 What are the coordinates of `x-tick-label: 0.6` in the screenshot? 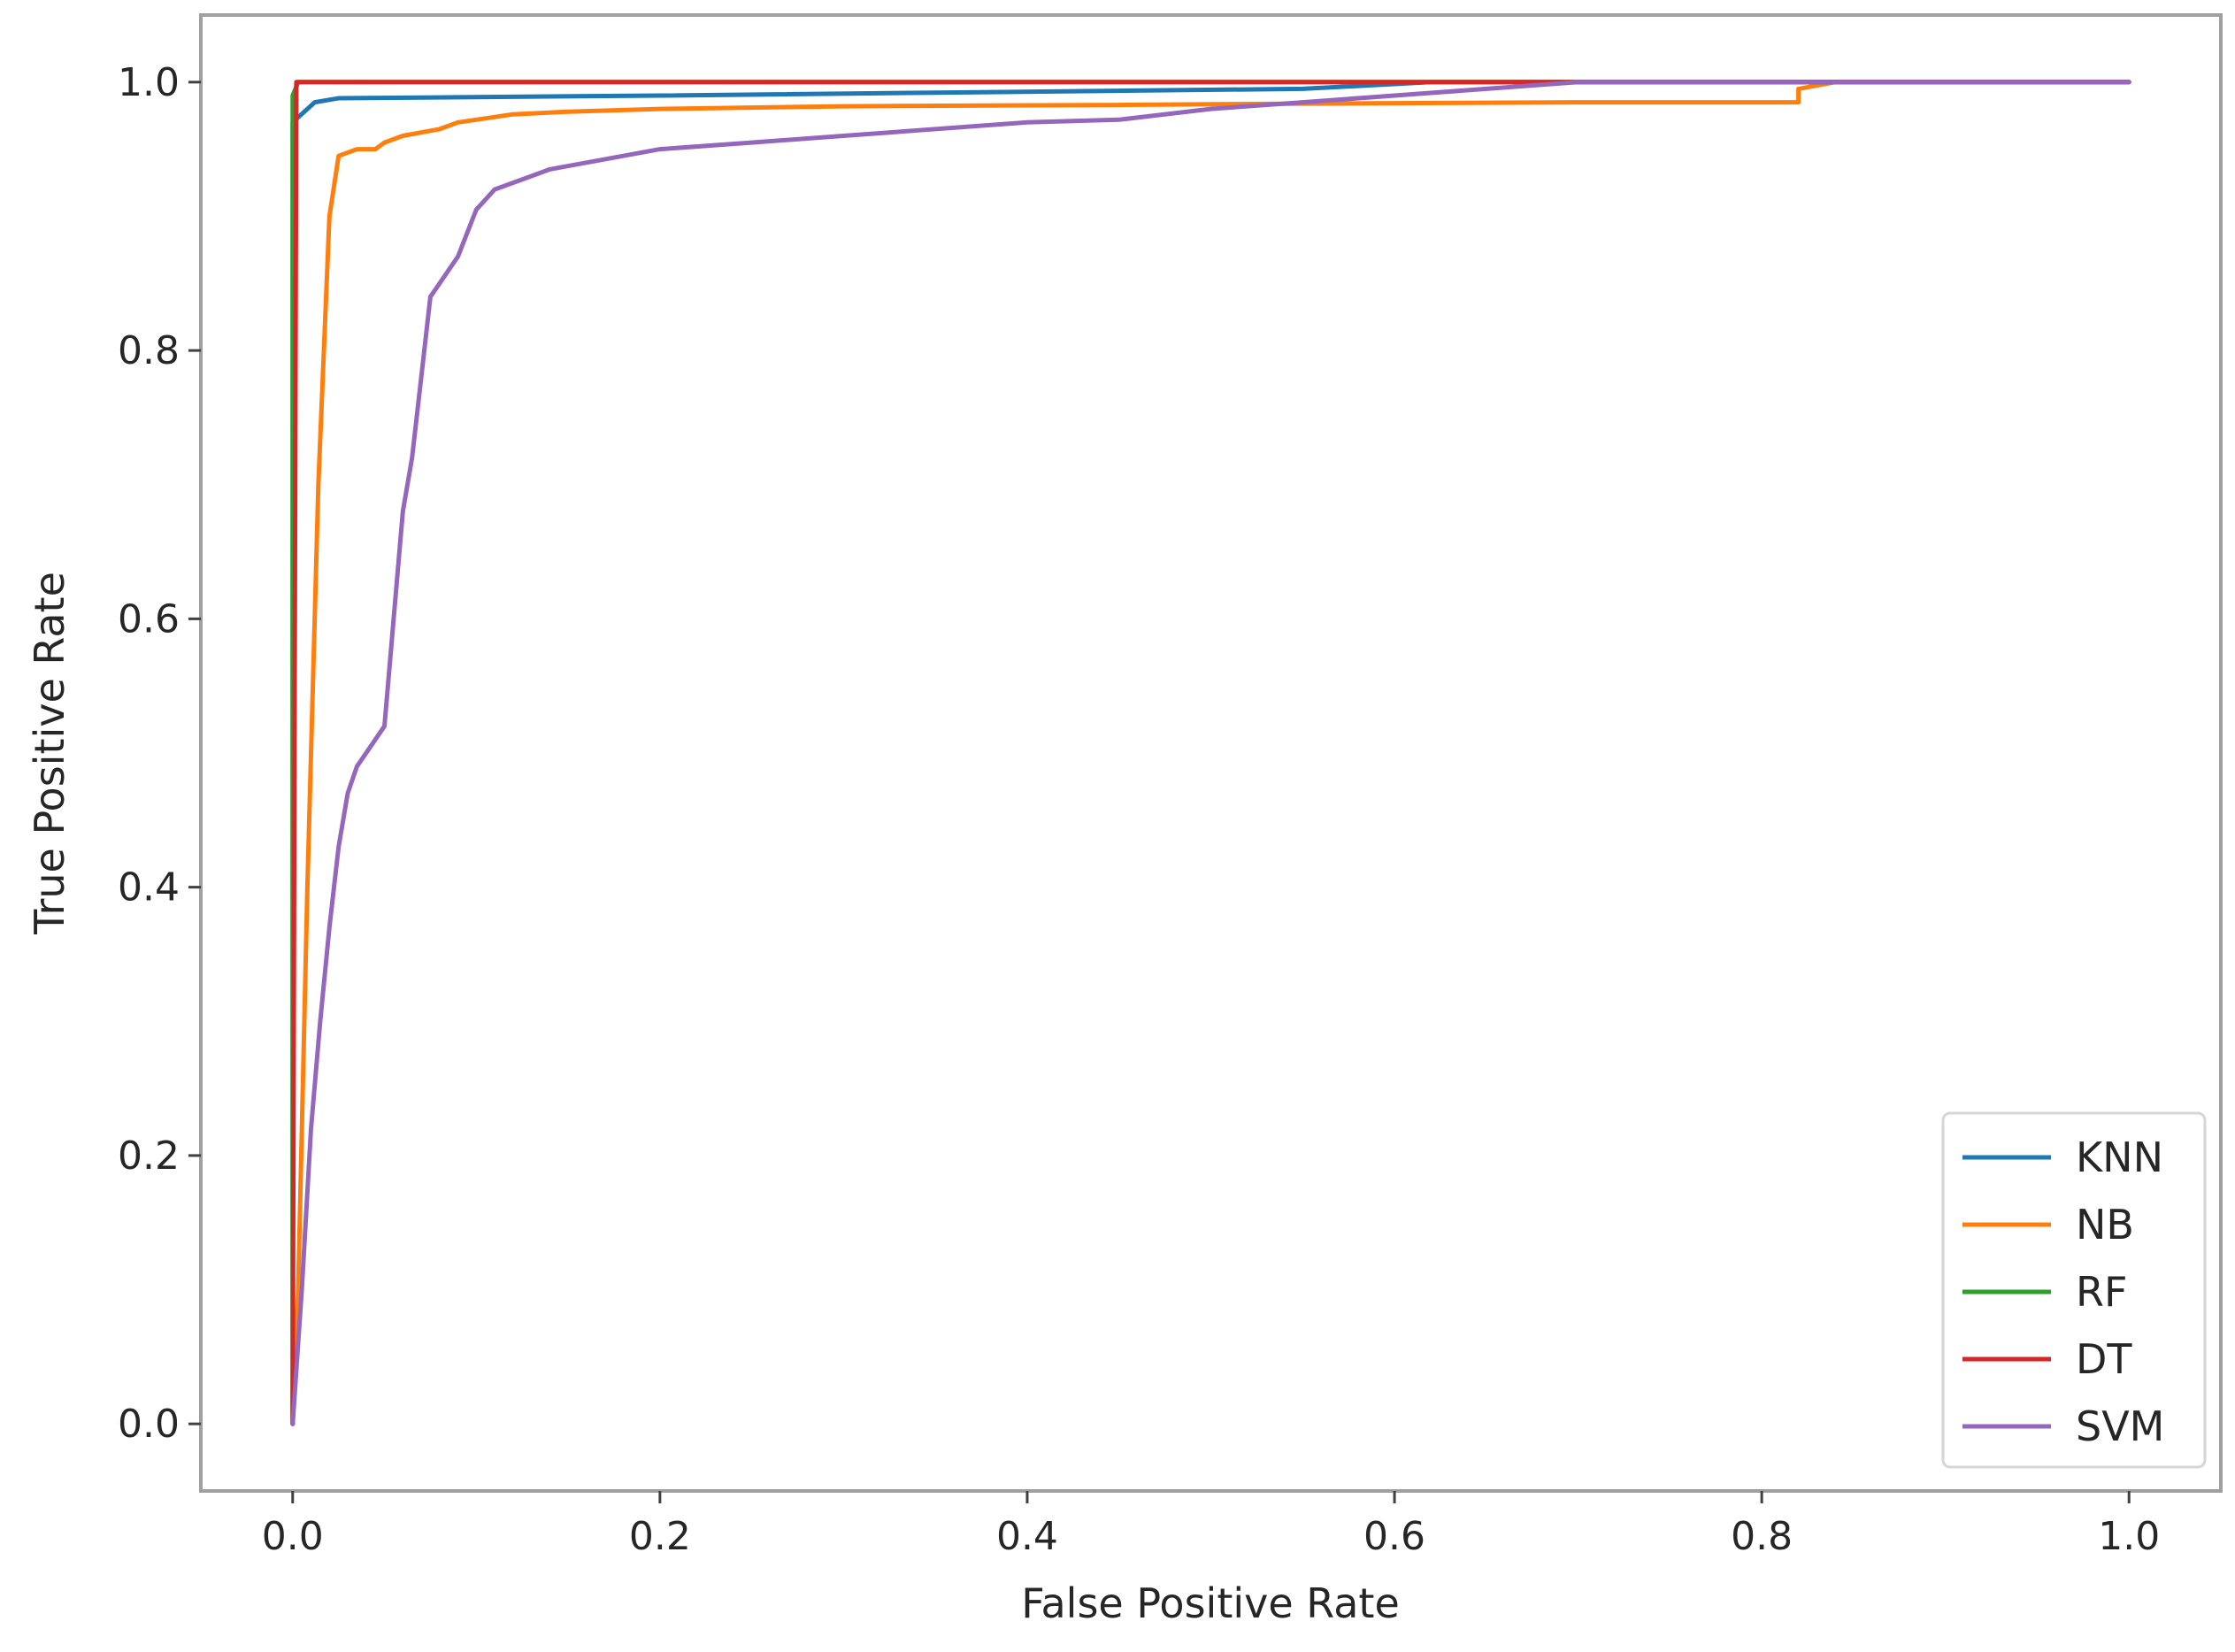 It's located at (1394, 1536).